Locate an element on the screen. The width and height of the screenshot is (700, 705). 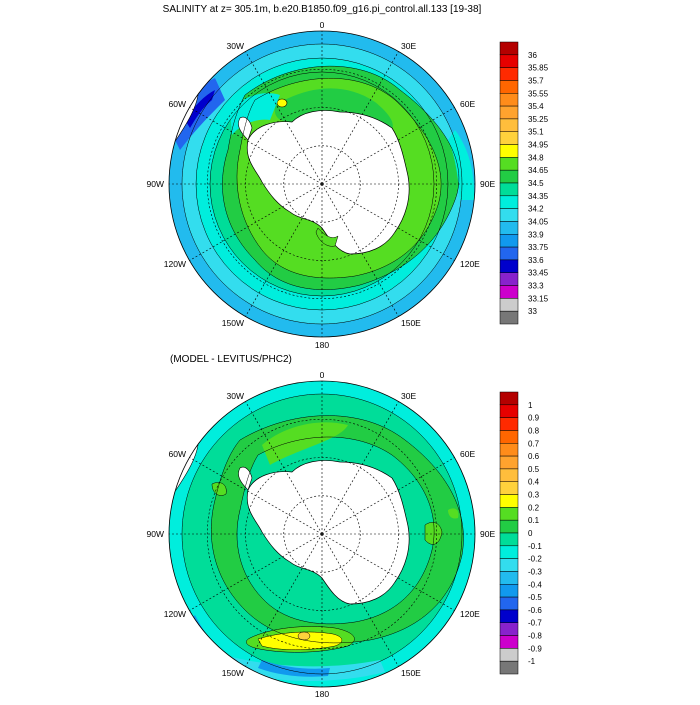
lon-label-90e: 90E is located at coordinates (487, 534).